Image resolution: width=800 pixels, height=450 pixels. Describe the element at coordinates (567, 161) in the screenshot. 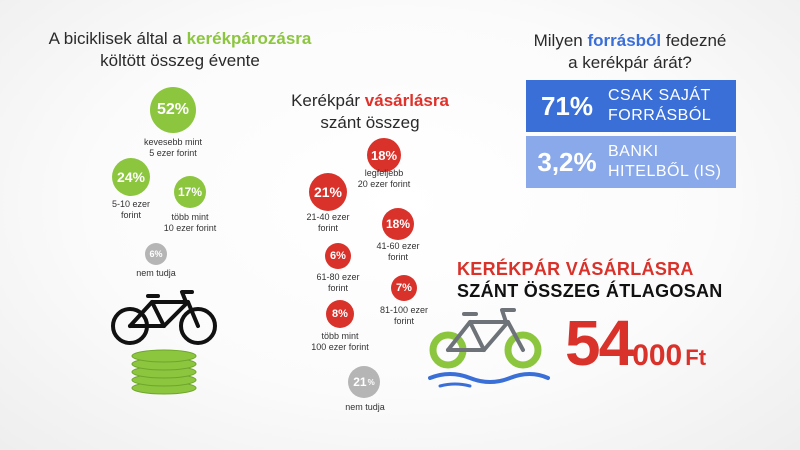

I see `source-bank-pct: 3,2%` at that location.